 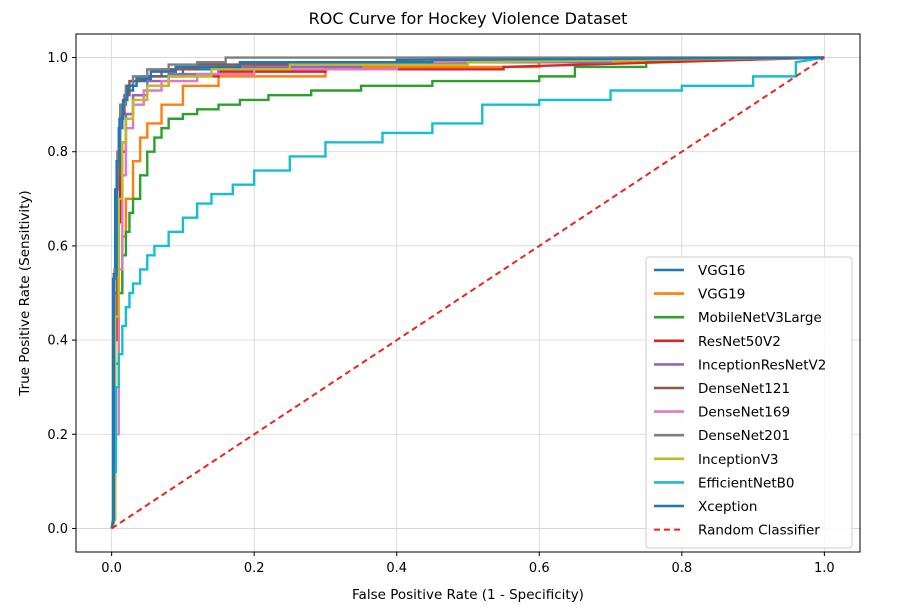 I want to click on legend-label-inceptionresnetv2: InceptionResNetV2, so click(x=762, y=365).